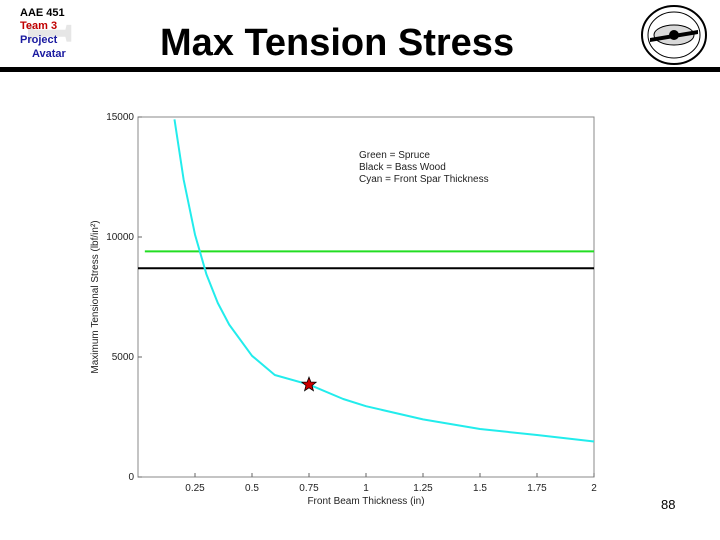  What do you see at coordinates (95, 296) in the screenshot?
I see `y-axis-label: Maximum Tensional Stress (lbf/in²)` at bounding box center [95, 296].